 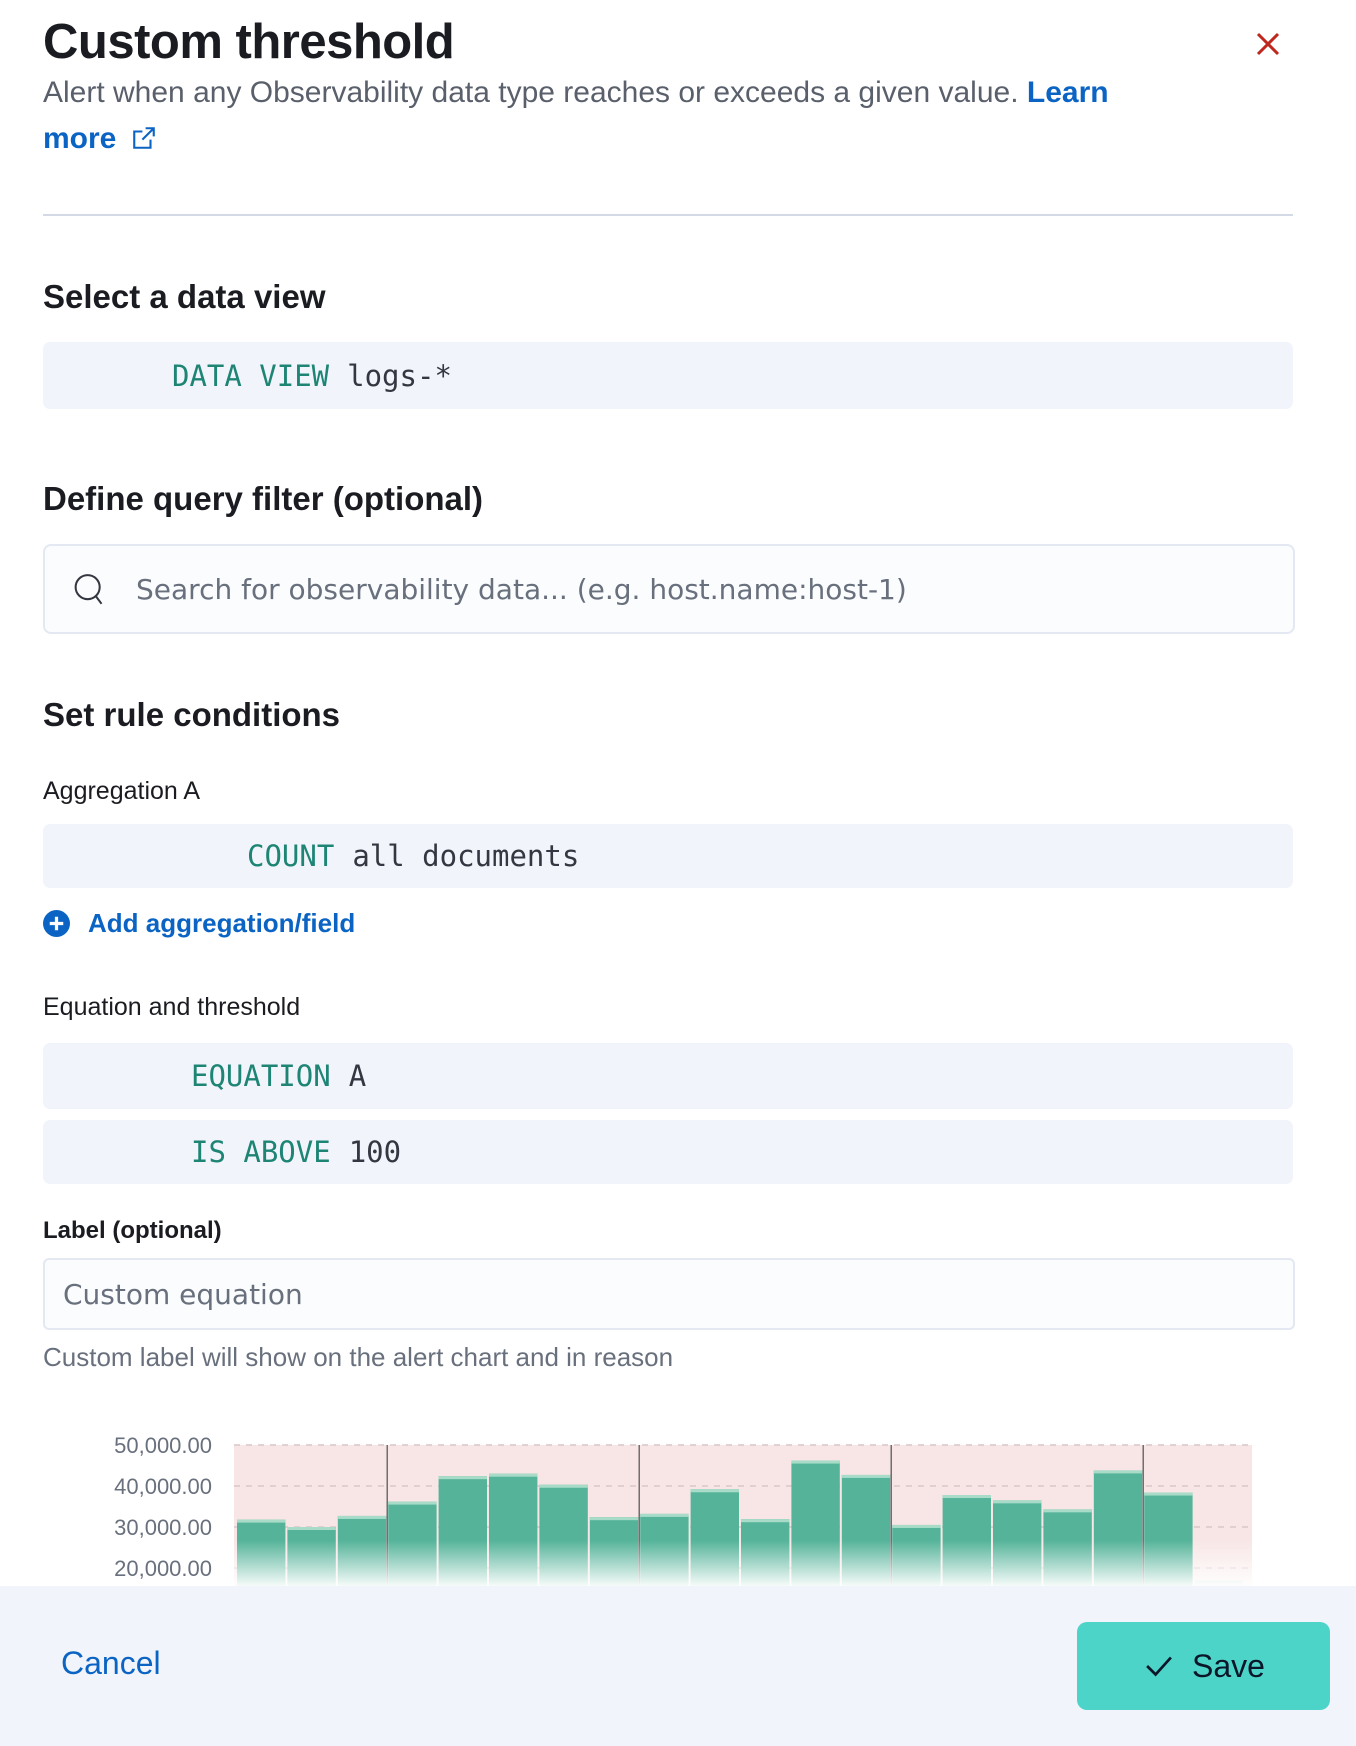 I want to click on plus-circle-icon, so click(x=56, y=923).